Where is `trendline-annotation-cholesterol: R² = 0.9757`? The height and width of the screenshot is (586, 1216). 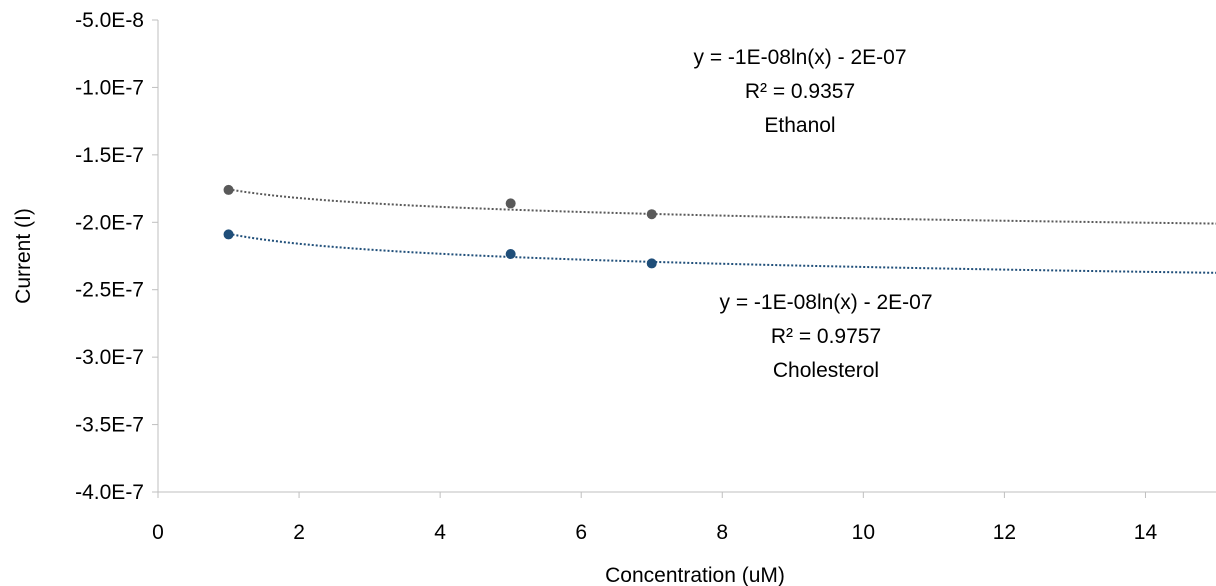
trendline-annotation-cholesterol: R² = 0.9757 is located at coordinates (826, 336).